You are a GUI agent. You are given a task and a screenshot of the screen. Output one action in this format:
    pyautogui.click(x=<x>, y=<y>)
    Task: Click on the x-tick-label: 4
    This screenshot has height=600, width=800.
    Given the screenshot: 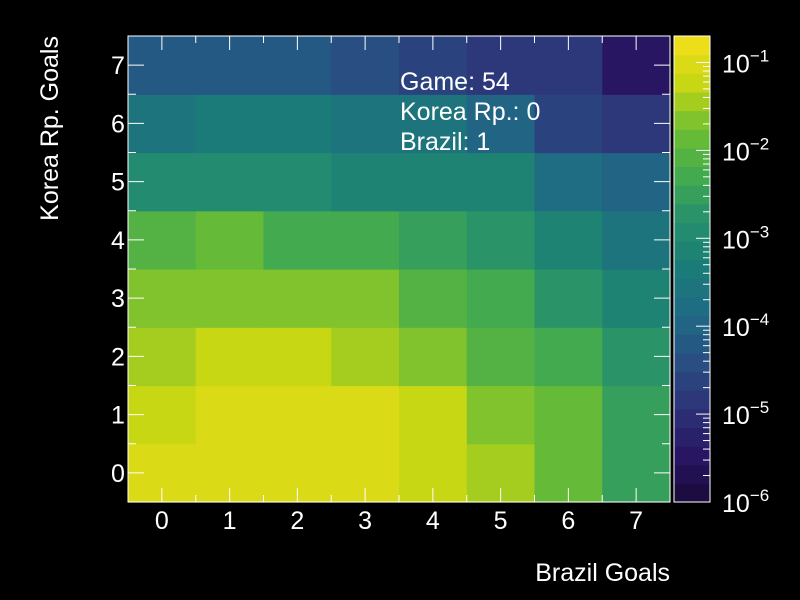 What is the action you would take?
    pyautogui.click(x=433, y=521)
    